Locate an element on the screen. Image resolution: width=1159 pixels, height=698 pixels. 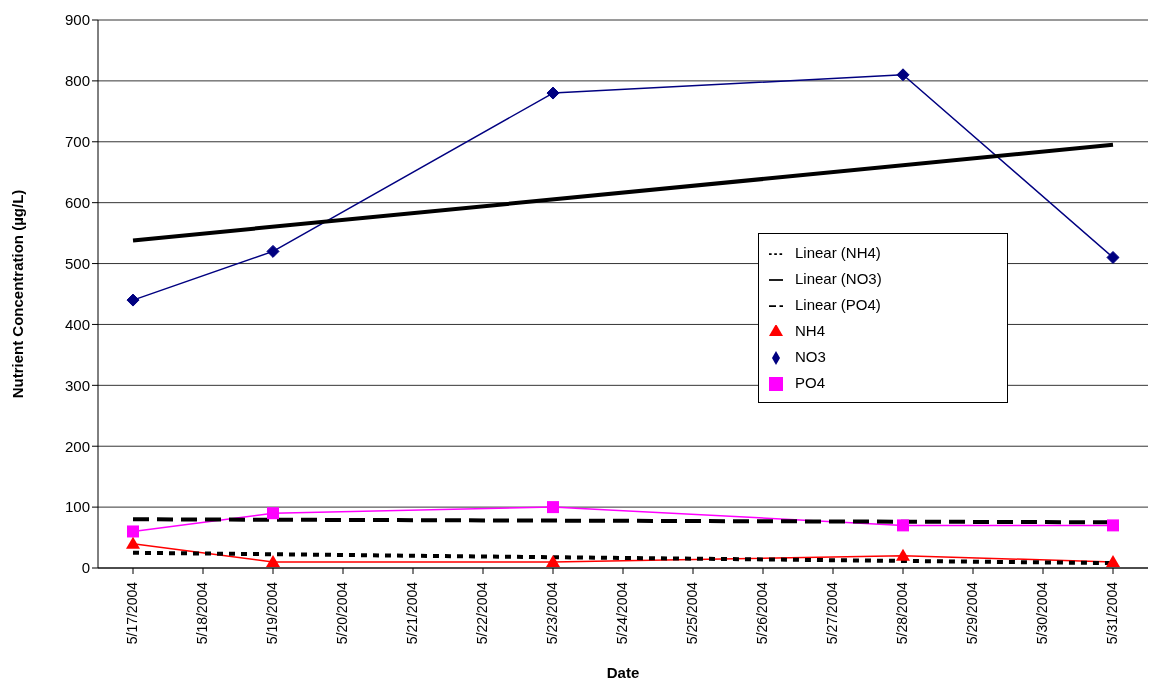
y-tick-label: 900 is located at coordinates (77, 20).